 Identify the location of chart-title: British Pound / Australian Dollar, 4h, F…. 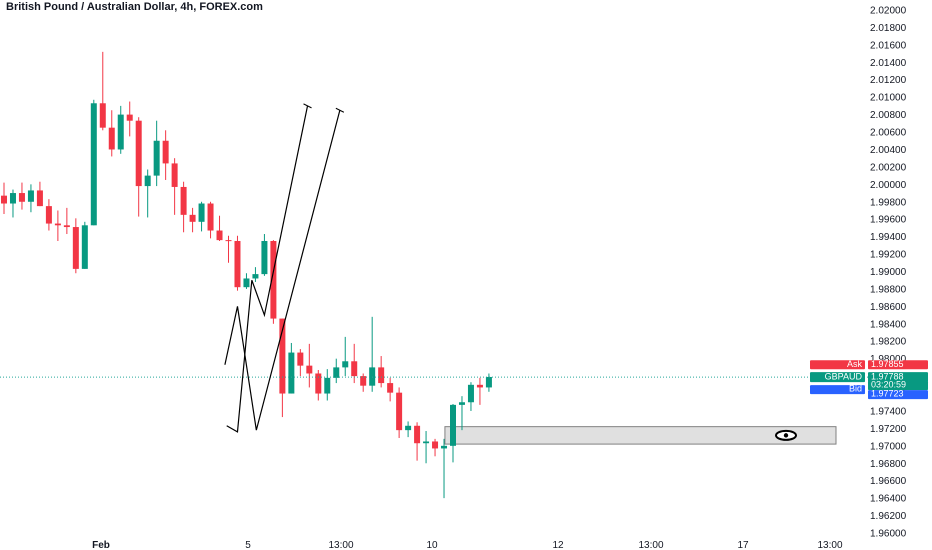
(134, 7).